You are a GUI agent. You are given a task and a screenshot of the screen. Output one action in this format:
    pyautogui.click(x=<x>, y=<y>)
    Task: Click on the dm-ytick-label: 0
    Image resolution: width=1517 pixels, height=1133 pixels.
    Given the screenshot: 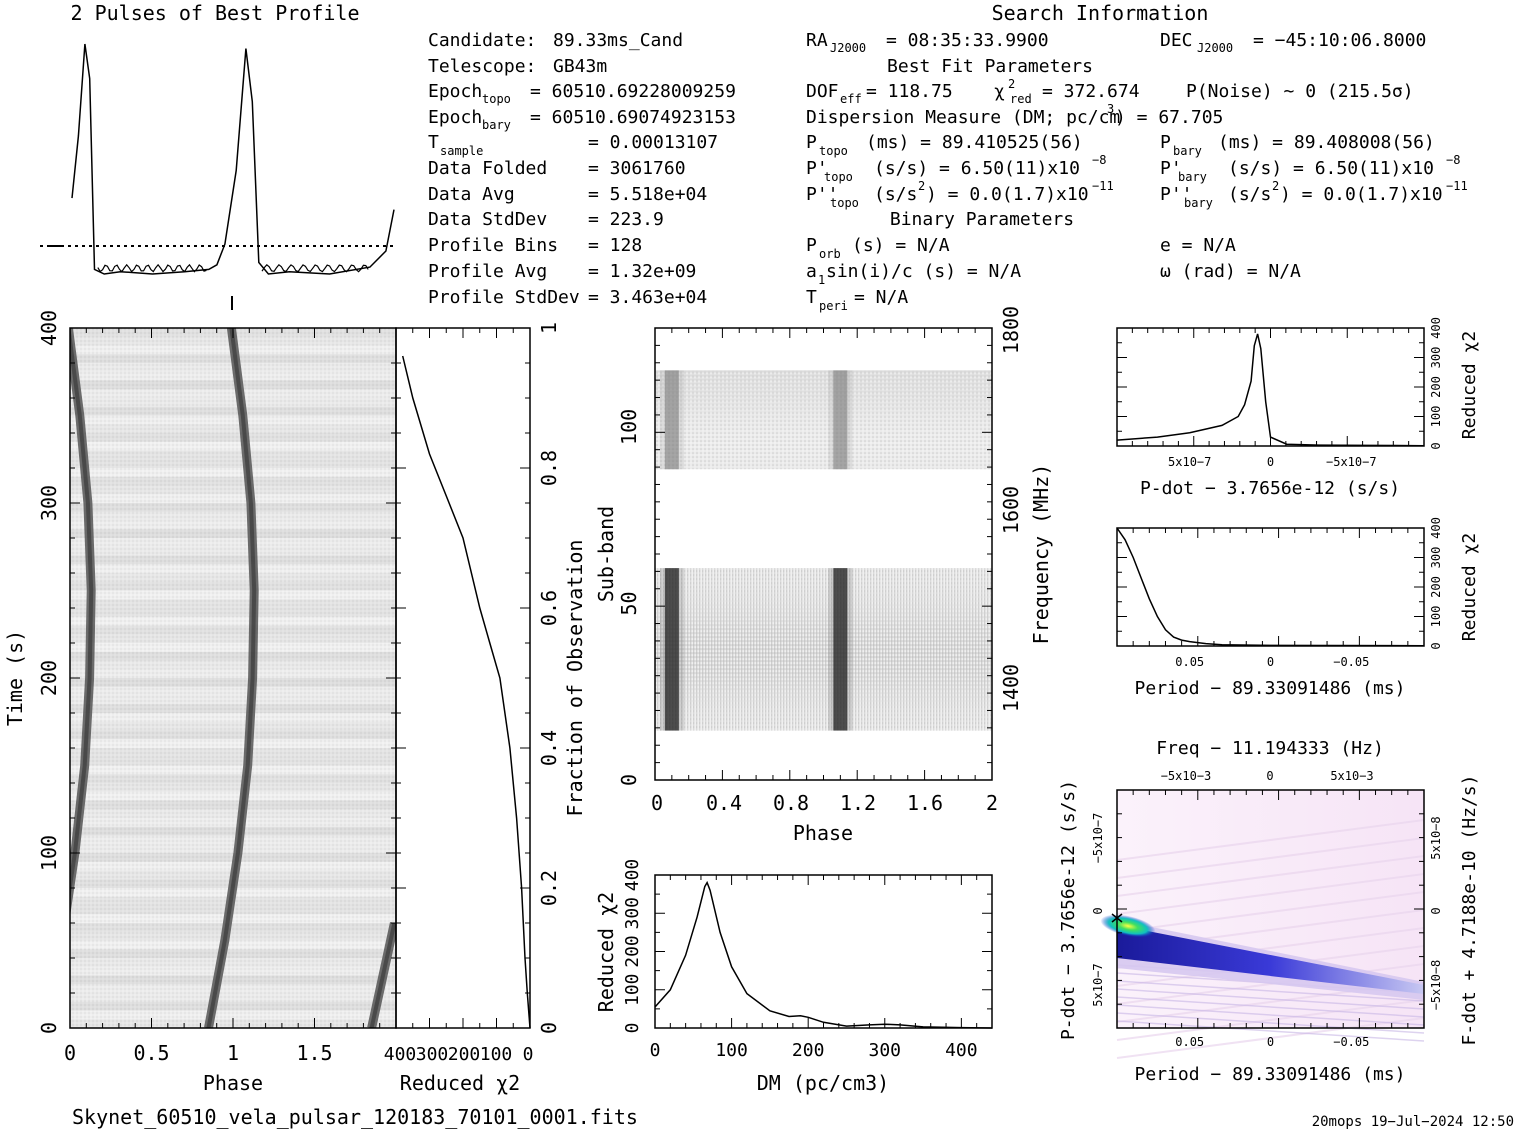 What is the action you would take?
    pyautogui.click(x=632, y=1028)
    